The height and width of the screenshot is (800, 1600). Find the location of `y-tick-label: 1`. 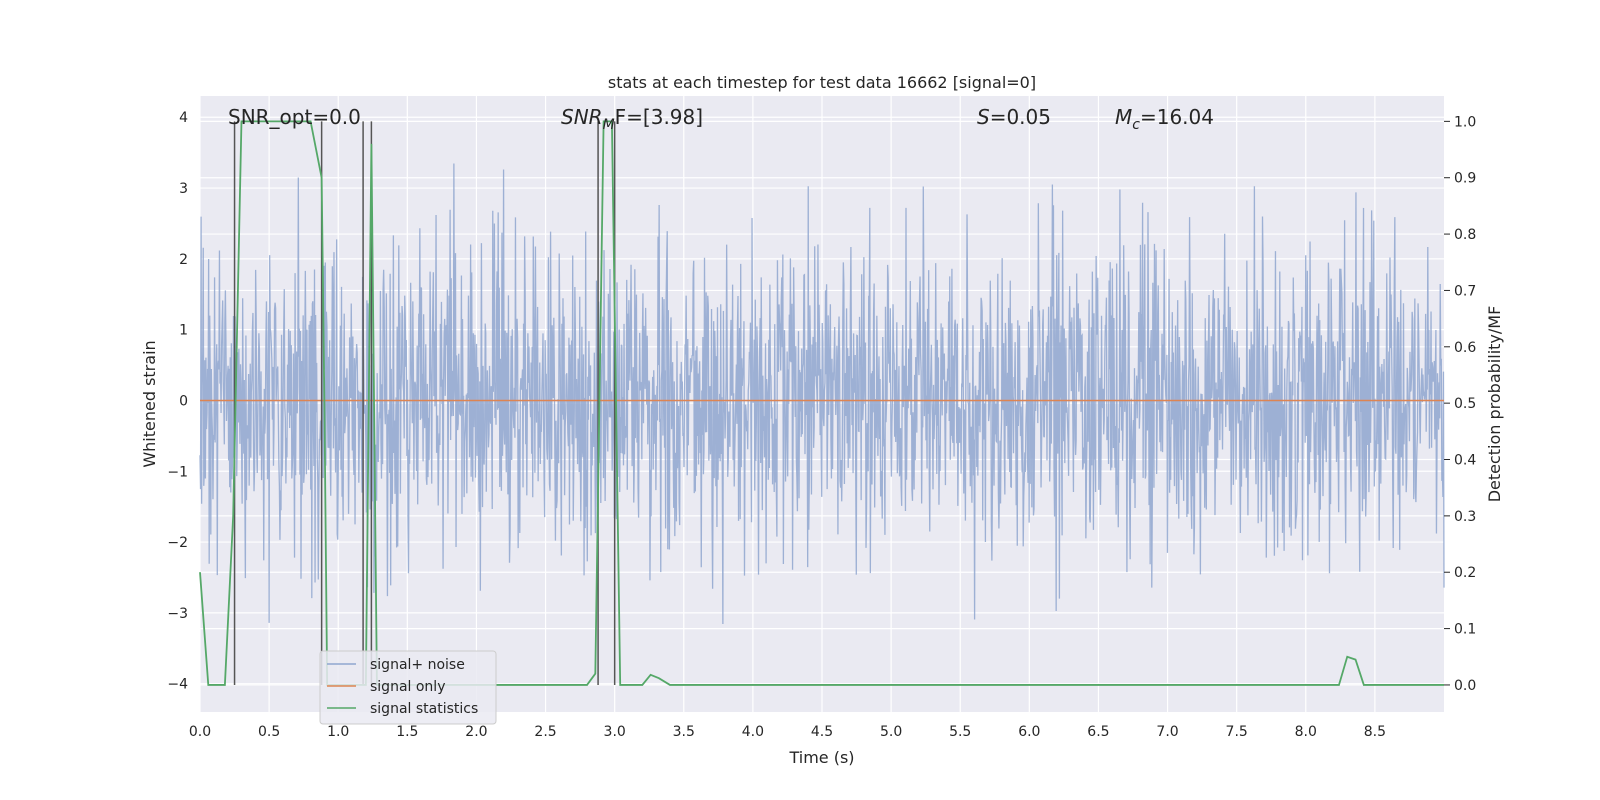

y-tick-label: 1 is located at coordinates (183, 331).